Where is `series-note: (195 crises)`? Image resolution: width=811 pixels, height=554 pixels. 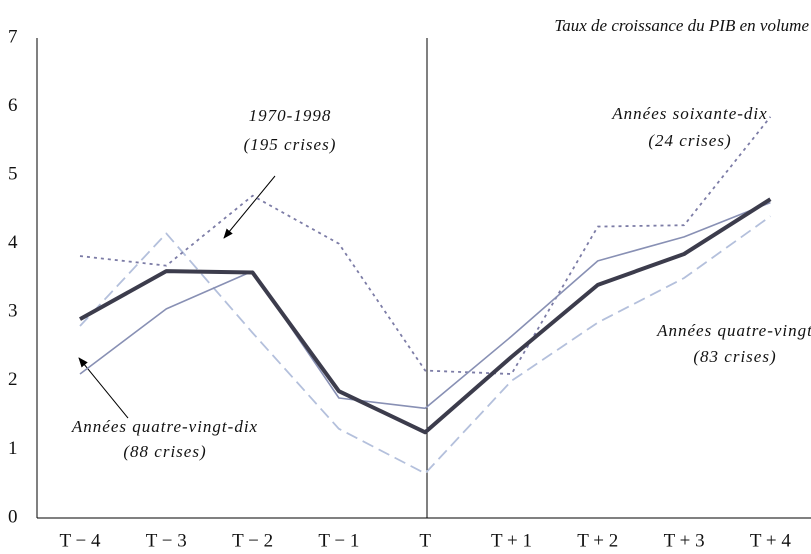
series-note: (195 crises) is located at coordinates (290, 144).